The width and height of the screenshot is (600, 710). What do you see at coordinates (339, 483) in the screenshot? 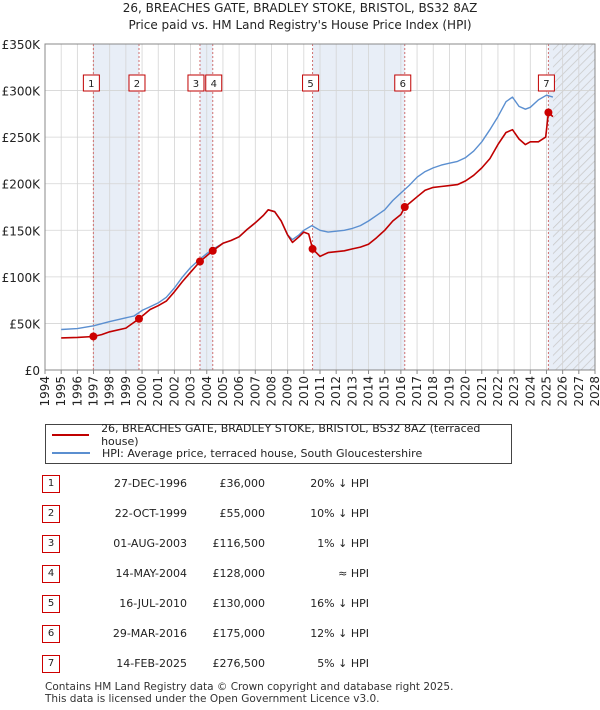
I see `sale-hpi-comparison: 20% ↓ HPI` at bounding box center [339, 483].